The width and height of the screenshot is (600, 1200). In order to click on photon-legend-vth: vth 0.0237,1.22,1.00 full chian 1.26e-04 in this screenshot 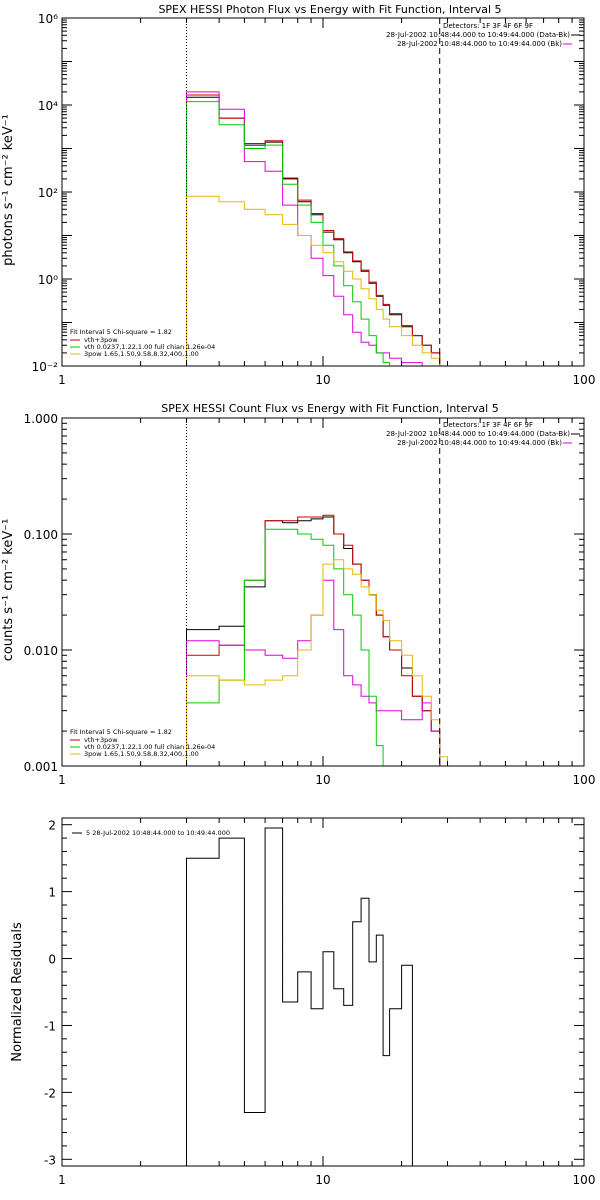, I will do `click(149, 347)`.